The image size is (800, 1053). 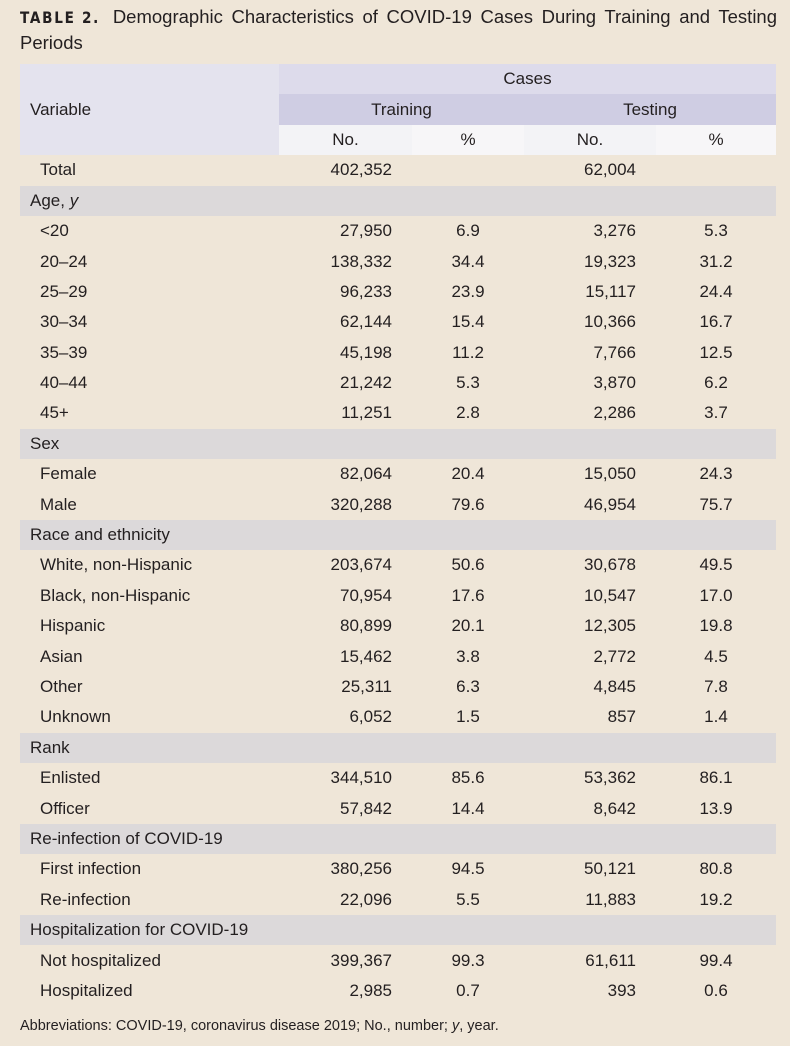 I want to click on training-no: 27,950, so click(x=366, y=231).